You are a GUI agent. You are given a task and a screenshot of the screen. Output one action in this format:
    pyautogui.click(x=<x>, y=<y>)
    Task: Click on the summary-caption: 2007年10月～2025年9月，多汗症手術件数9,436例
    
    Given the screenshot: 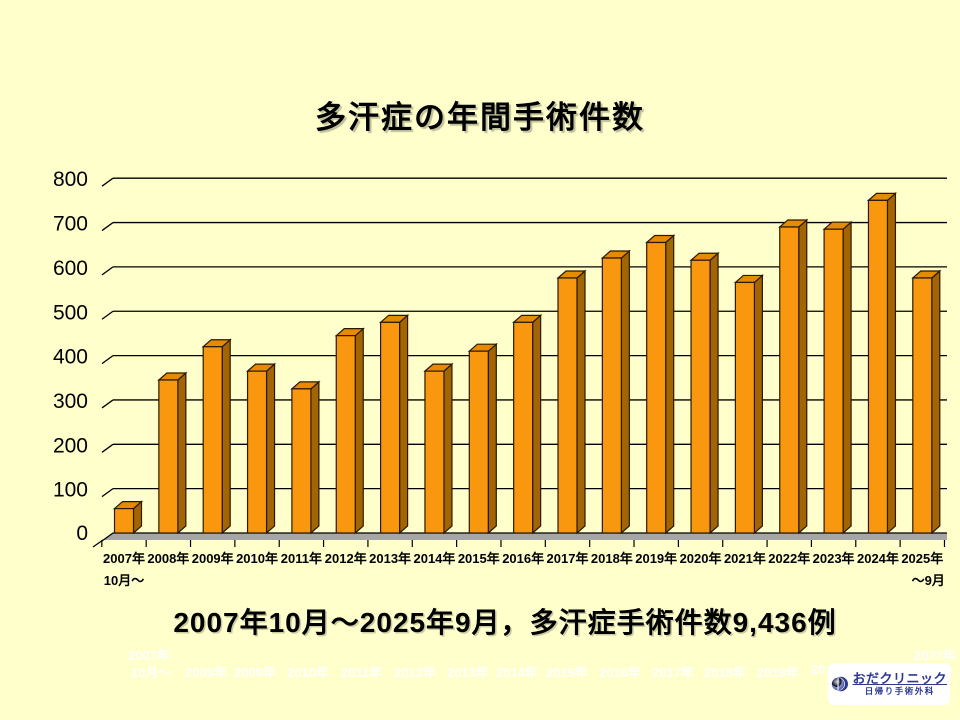 What is the action you would take?
    pyautogui.click(x=505, y=622)
    